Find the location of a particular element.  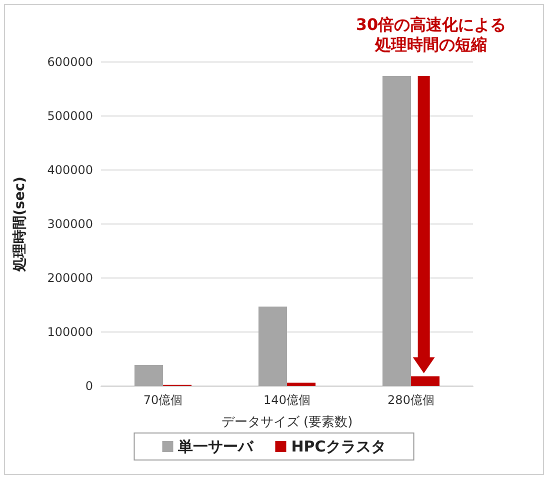

legend-label: 単一サーバ is located at coordinates (215, 447).